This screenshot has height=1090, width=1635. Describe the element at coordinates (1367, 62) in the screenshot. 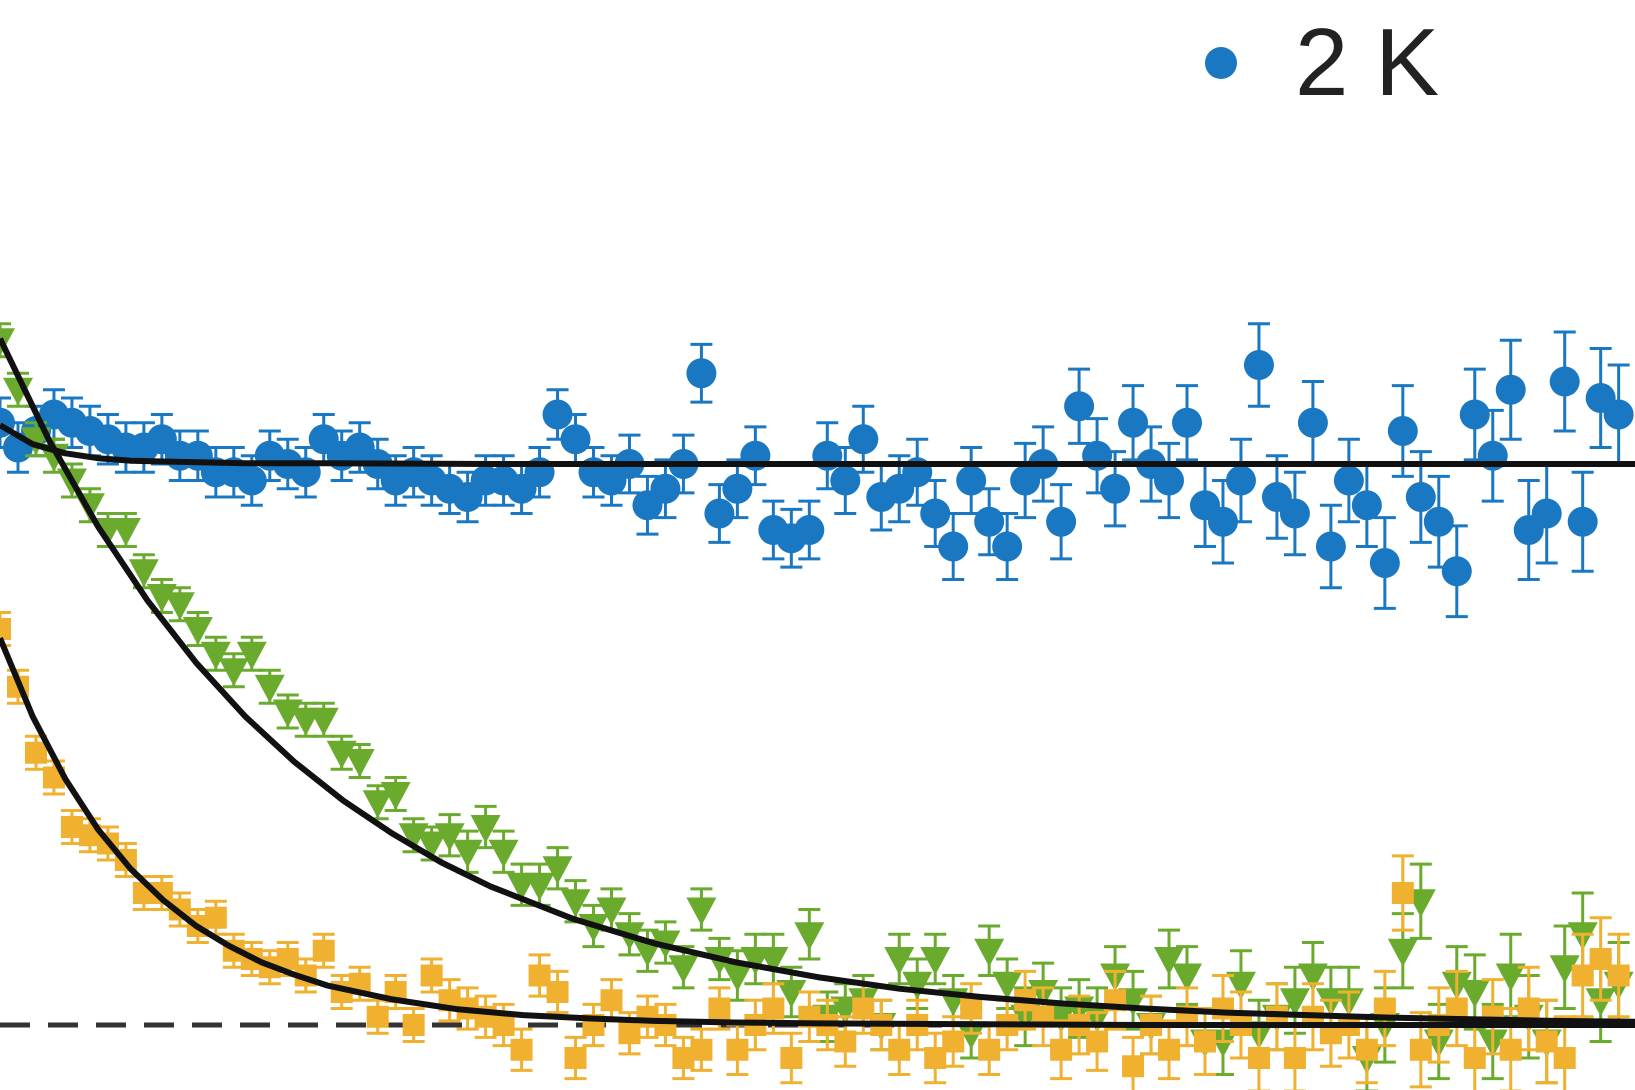

I see `legend-label-2k: 2 K` at that location.